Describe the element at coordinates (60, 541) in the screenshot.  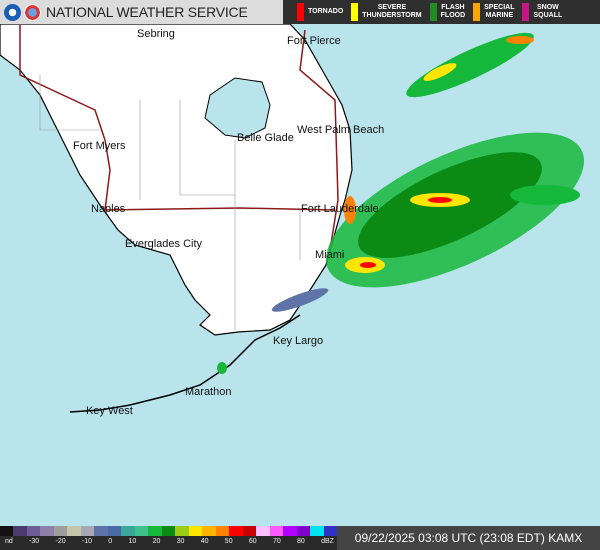
I see `scale-tick: -20` at that location.